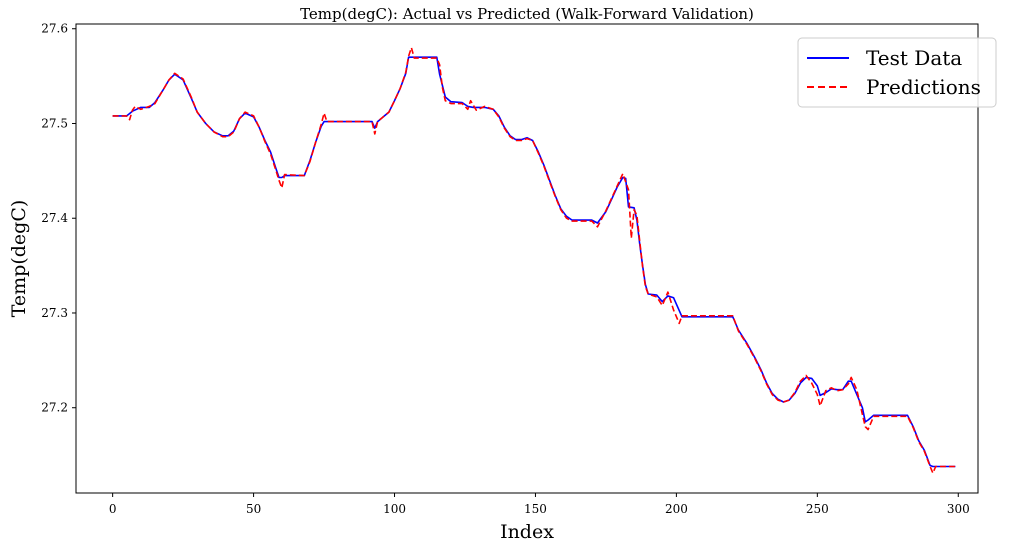  Describe the element at coordinates (676, 509) in the screenshot. I see `x-tick-label: 200` at that location.